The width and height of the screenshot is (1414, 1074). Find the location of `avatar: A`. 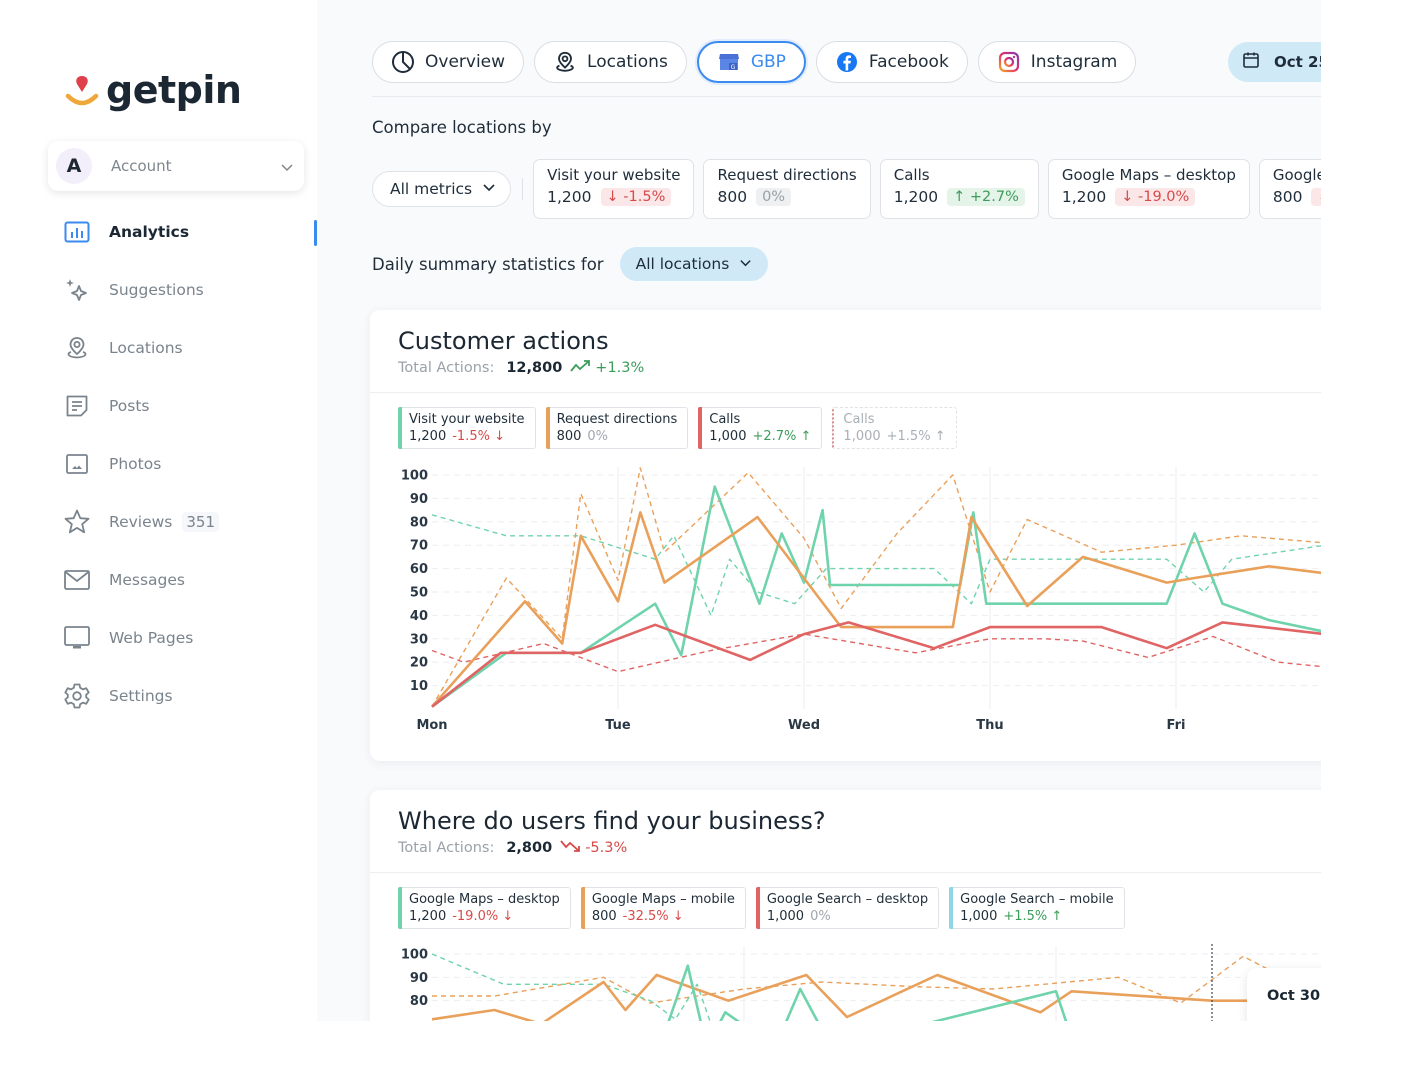

avatar: A is located at coordinates (74, 166).